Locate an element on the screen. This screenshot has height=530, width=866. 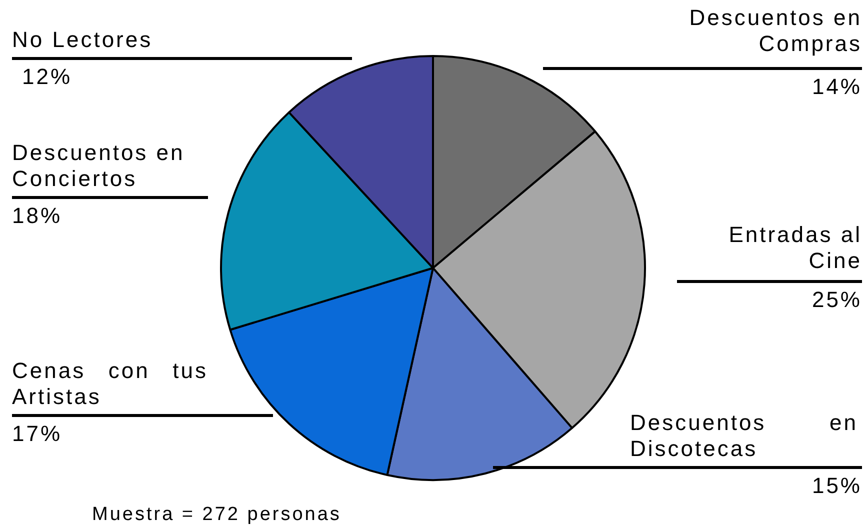
slice-label: Entradas al Cine is located at coordinates (795, 247).